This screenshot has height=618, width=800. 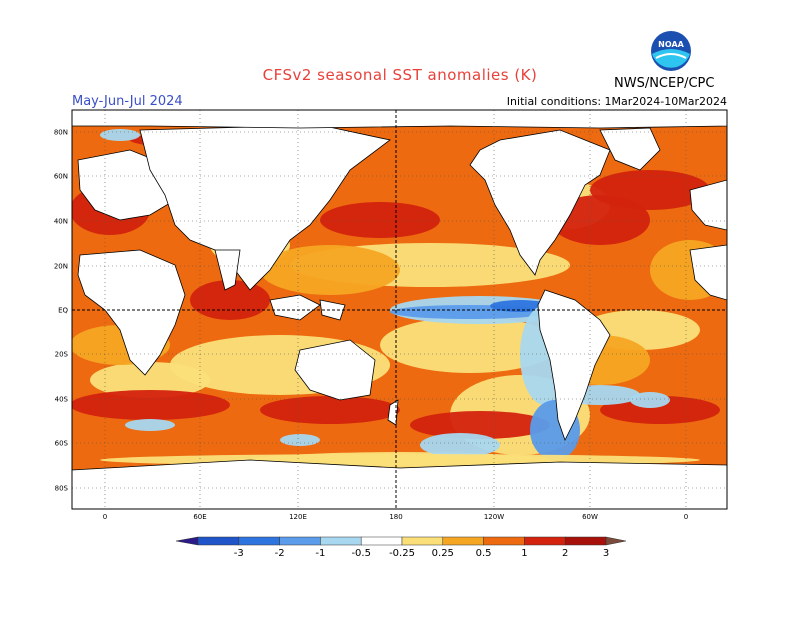 I want to click on longitude-label: 60E, so click(x=199, y=517).